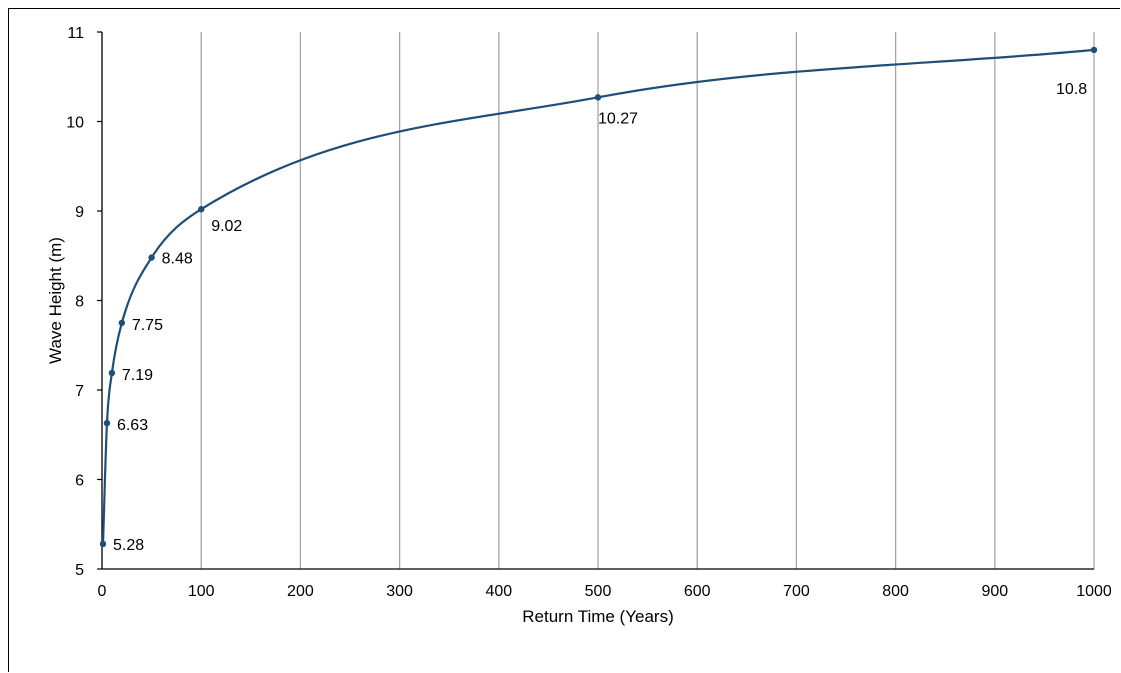 The image size is (1121, 673). Describe the element at coordinates (300, 591) in the screenshot. I see `x-tick-label-200: 200` at that location.